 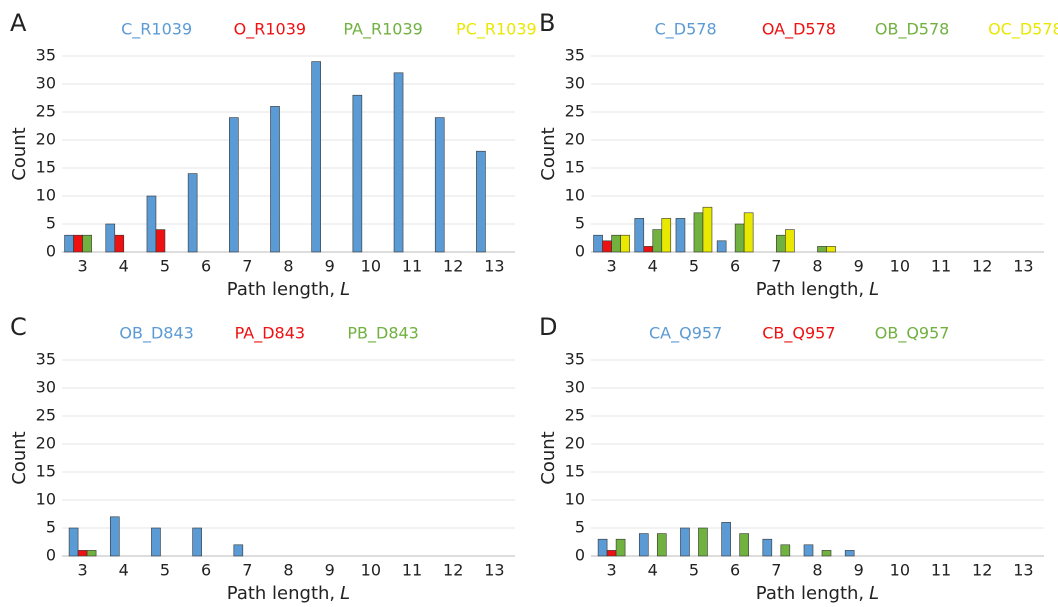 What do you see at coordinates (575, 415) in the screenshot?
I see `y-tick-label: 25` at bounding box center [575, 415].